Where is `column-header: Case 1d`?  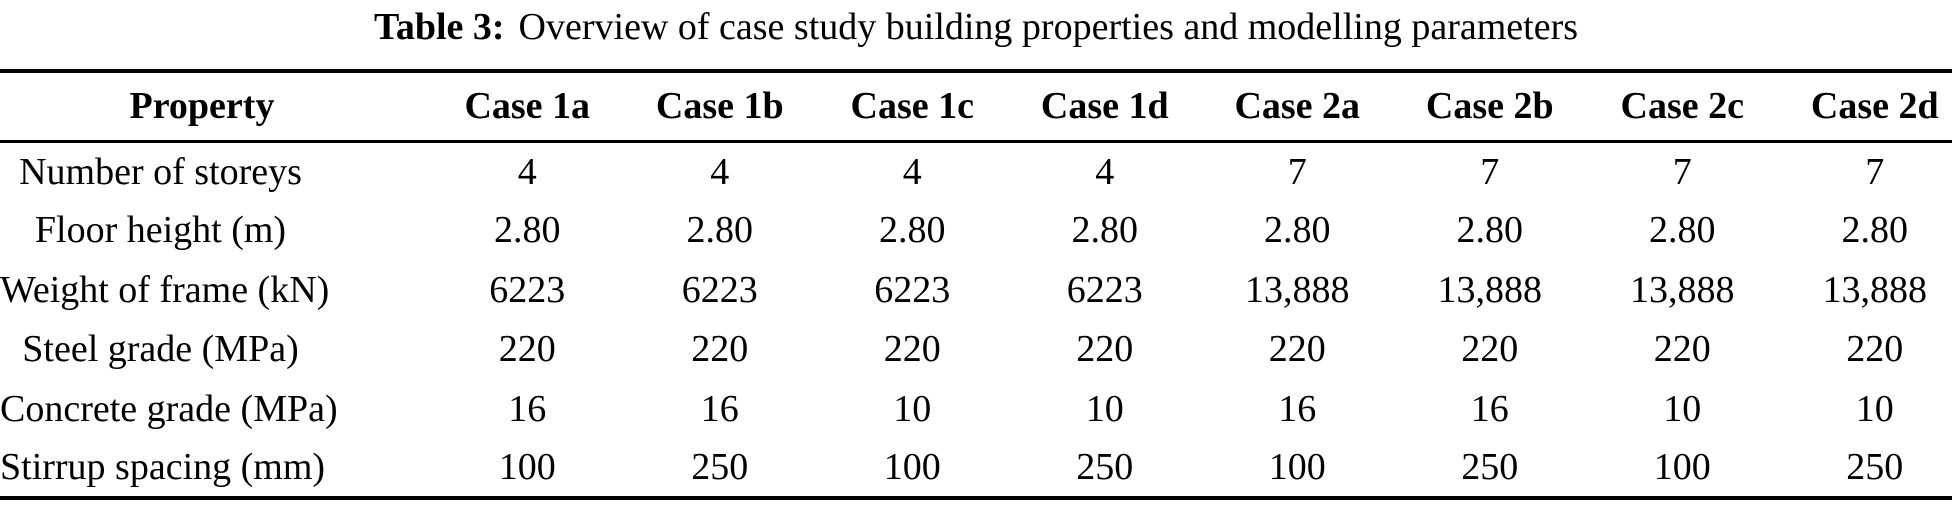 column-header: Case 1d is located at coordinates (1104, 106).